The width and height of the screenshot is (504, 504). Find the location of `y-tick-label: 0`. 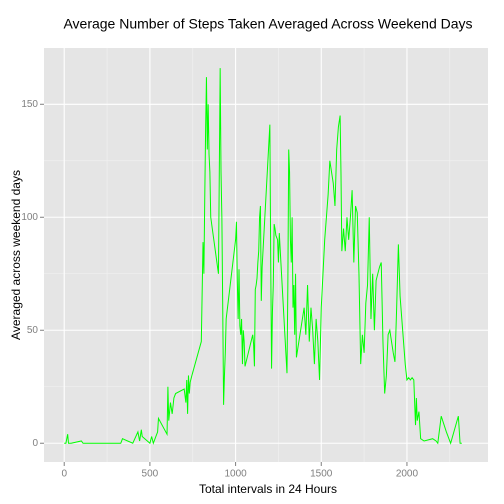

y-tick-label: 0 is located at coordinates (35, 443).